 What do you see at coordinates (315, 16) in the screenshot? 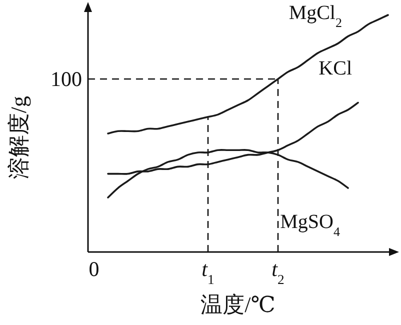
I see `series-label: MgCl$_{2}$` at bounding box center [315, 16].